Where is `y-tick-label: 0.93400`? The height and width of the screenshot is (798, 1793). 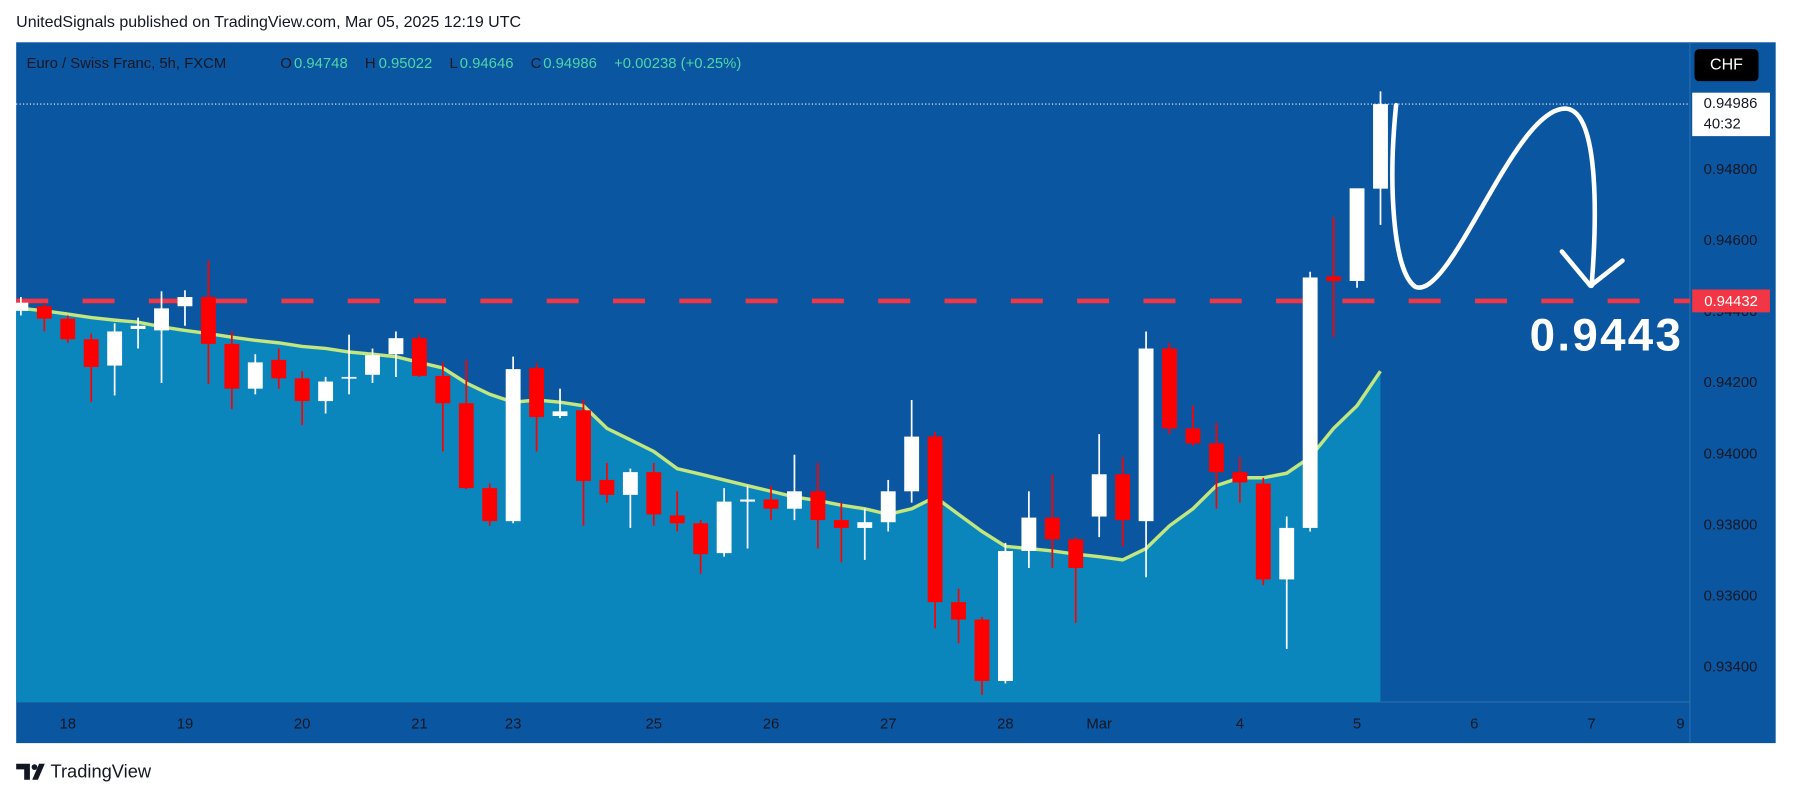
y-tick-label: 0.93400 is located at coordinates (1731, 667).